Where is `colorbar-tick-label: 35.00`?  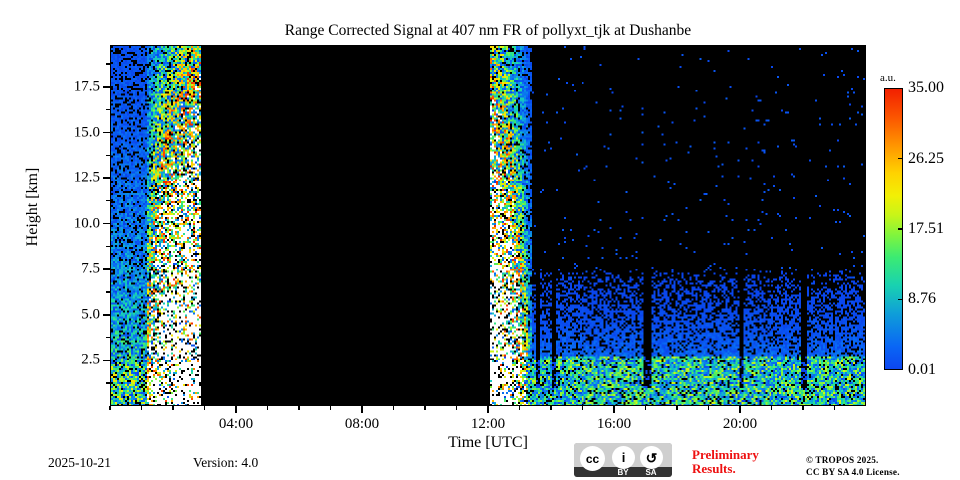
colorbar-tick-label: 35.00 is located at coordinates (926, 87).